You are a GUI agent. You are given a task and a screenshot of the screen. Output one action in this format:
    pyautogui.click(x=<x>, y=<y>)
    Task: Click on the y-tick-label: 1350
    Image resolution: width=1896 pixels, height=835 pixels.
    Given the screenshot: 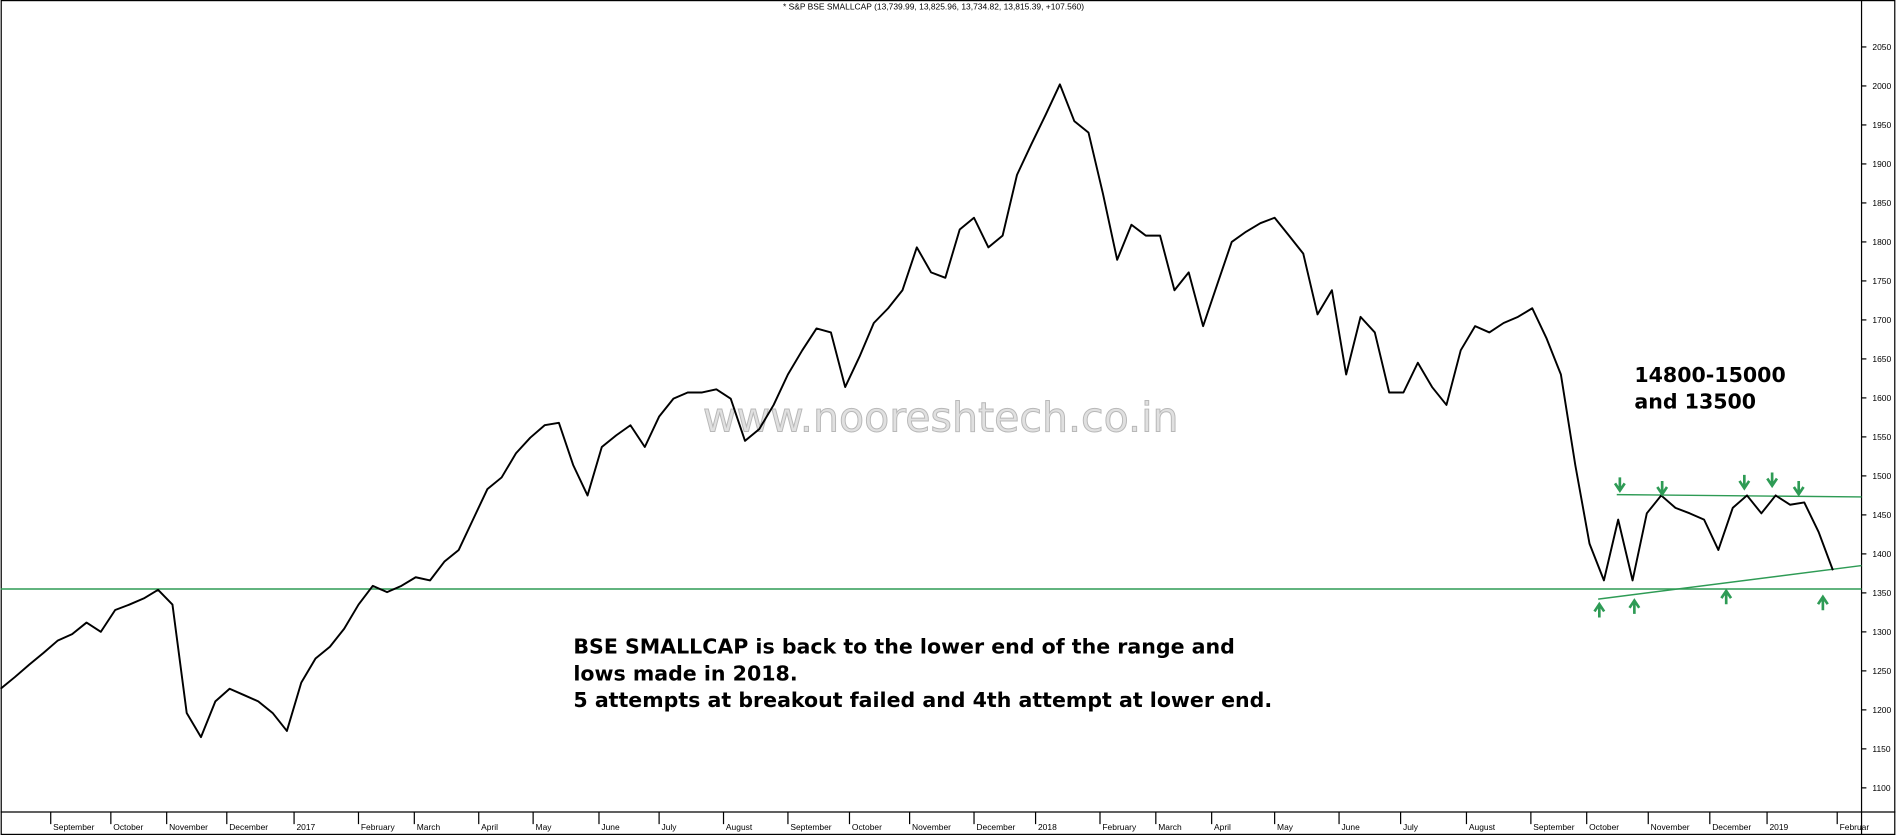 What is the action you would take?
    pyautogui.click(x=1881, y=593)
    